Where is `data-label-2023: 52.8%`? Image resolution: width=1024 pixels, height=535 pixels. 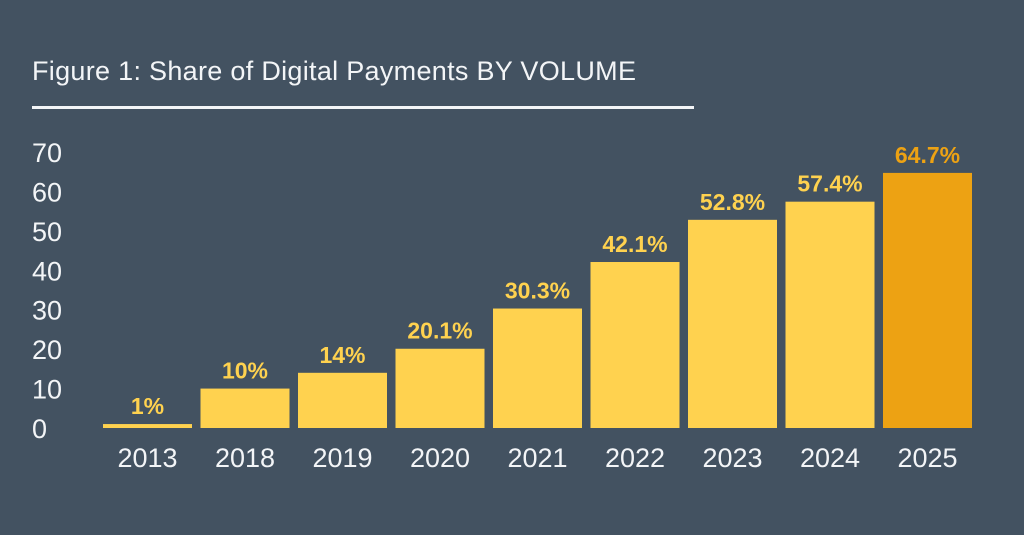
data-label-2023: 52.8% is located at coordinates (732, 202).